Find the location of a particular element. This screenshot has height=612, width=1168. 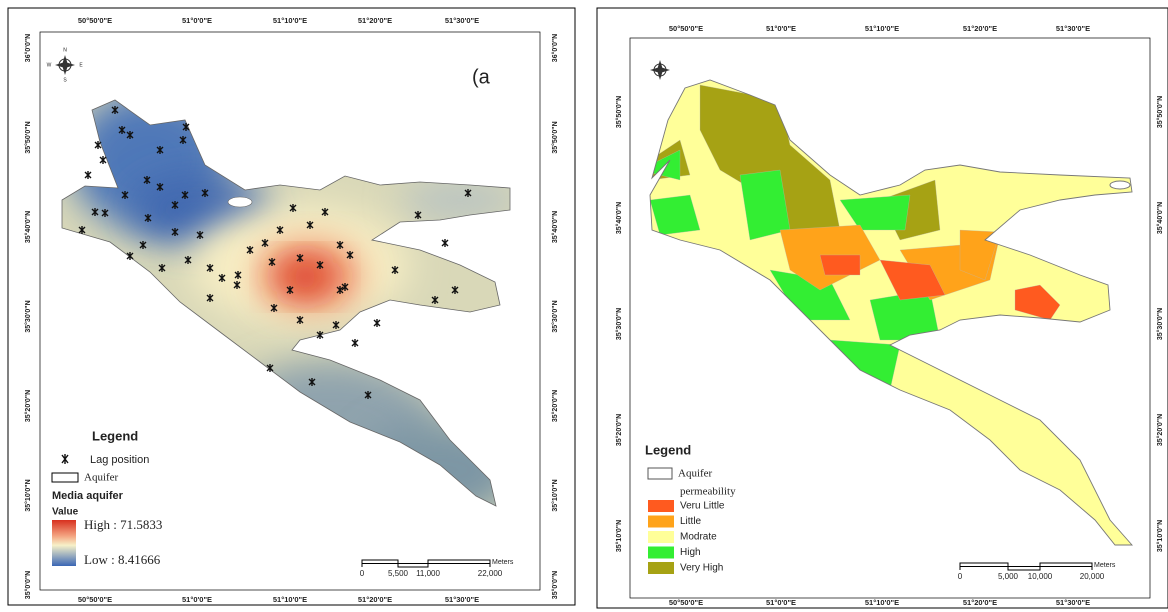

legend-class: High is located at coordinates (690, 552).